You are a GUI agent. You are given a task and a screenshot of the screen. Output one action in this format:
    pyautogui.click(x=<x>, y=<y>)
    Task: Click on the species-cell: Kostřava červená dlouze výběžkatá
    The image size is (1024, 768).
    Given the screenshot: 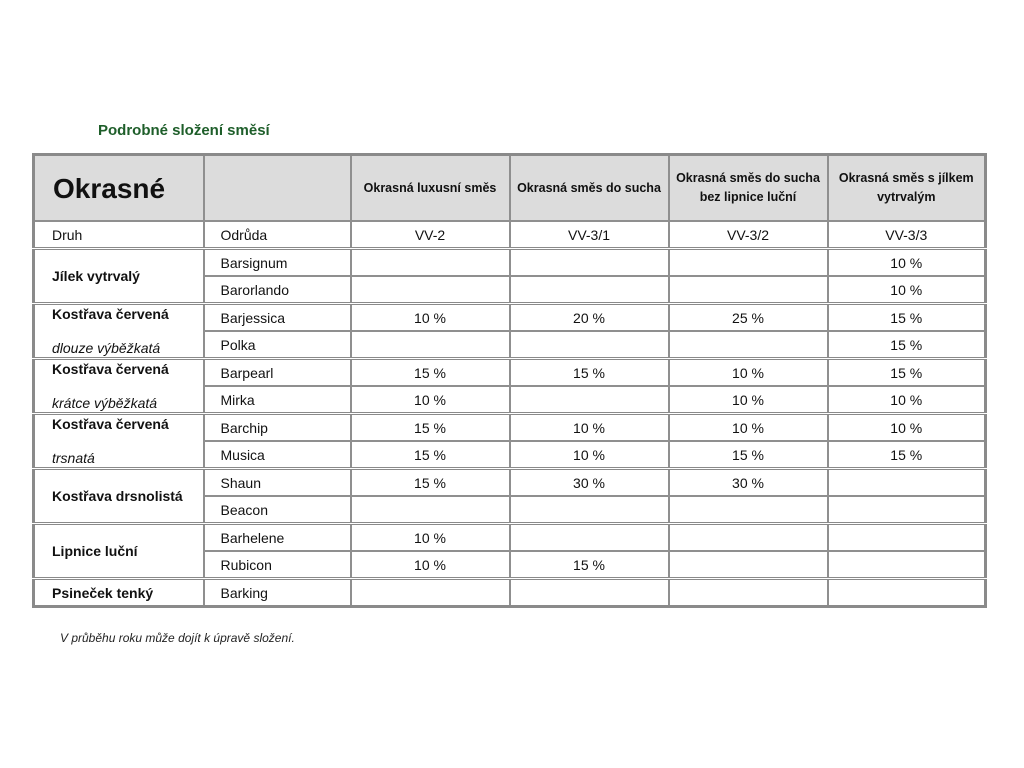 What is the action you would take?
    pyautogui.click(x=118, y=331)
    